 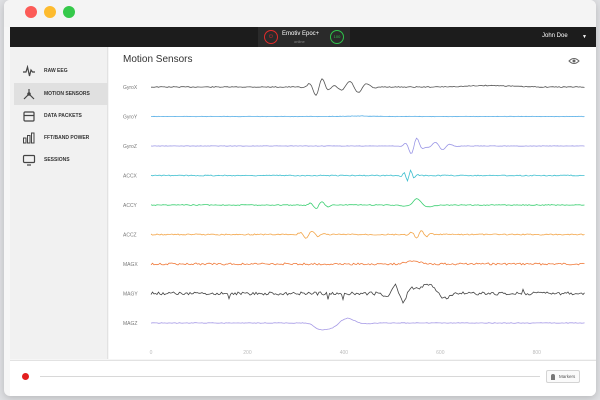 I want to click on signal-quality-badge: 100, so click(x=337, y=37).